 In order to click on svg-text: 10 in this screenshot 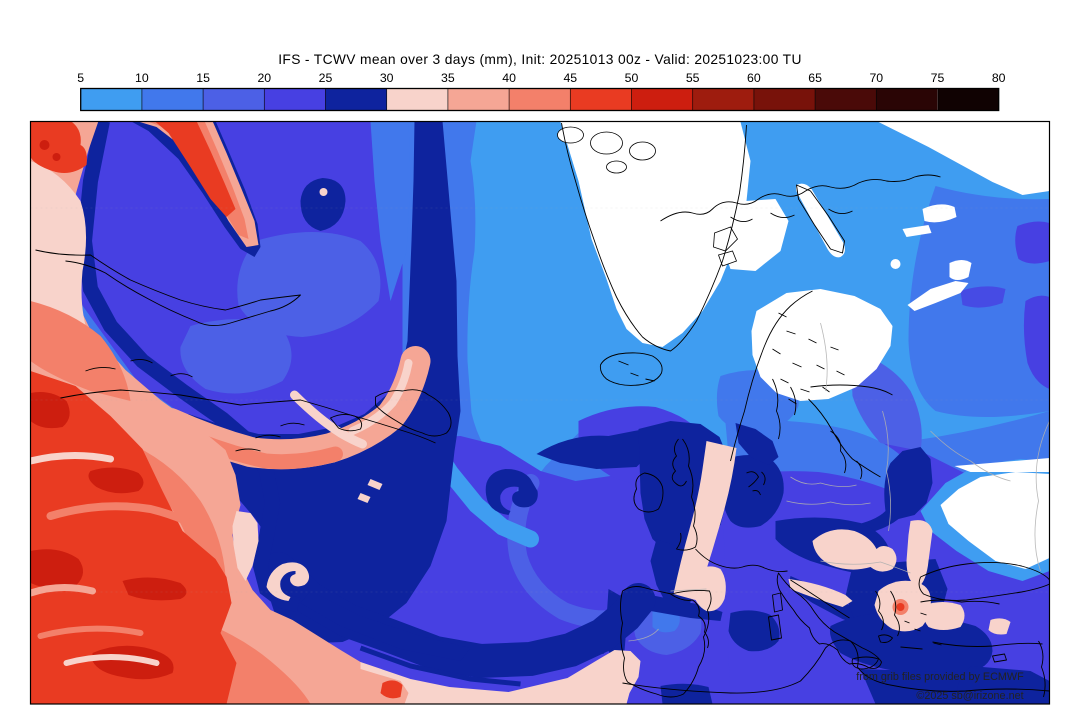, I will do `click(142, 78)`.